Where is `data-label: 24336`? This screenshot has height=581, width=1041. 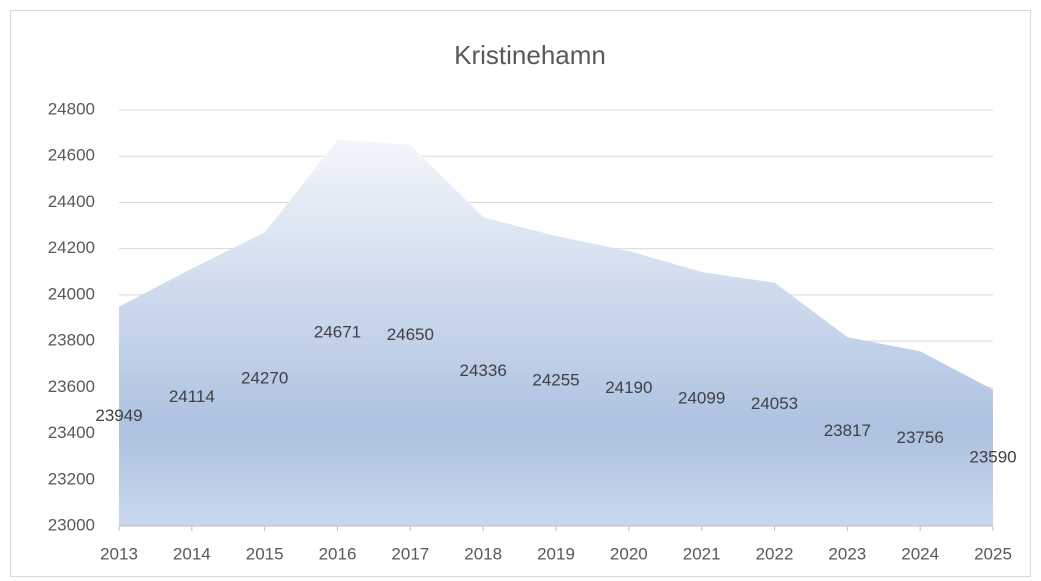 data-label: 24336 is located at coordinates (483, 370).